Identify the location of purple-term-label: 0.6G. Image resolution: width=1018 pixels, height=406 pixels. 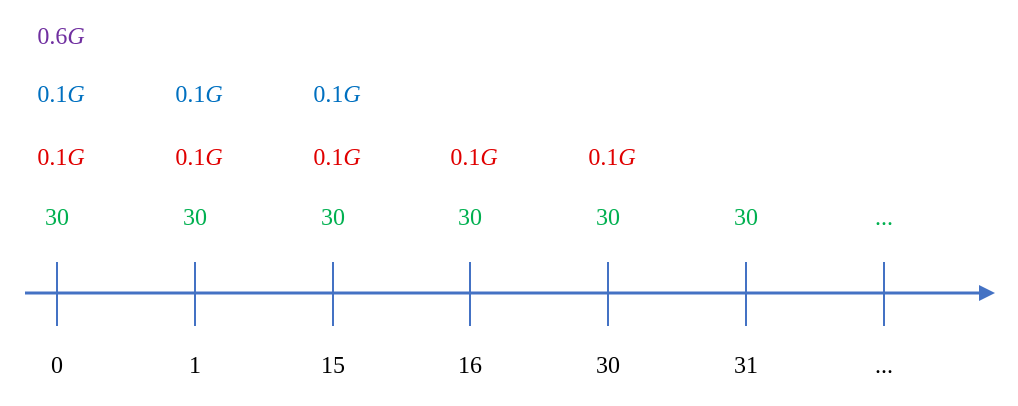
(60, 37).